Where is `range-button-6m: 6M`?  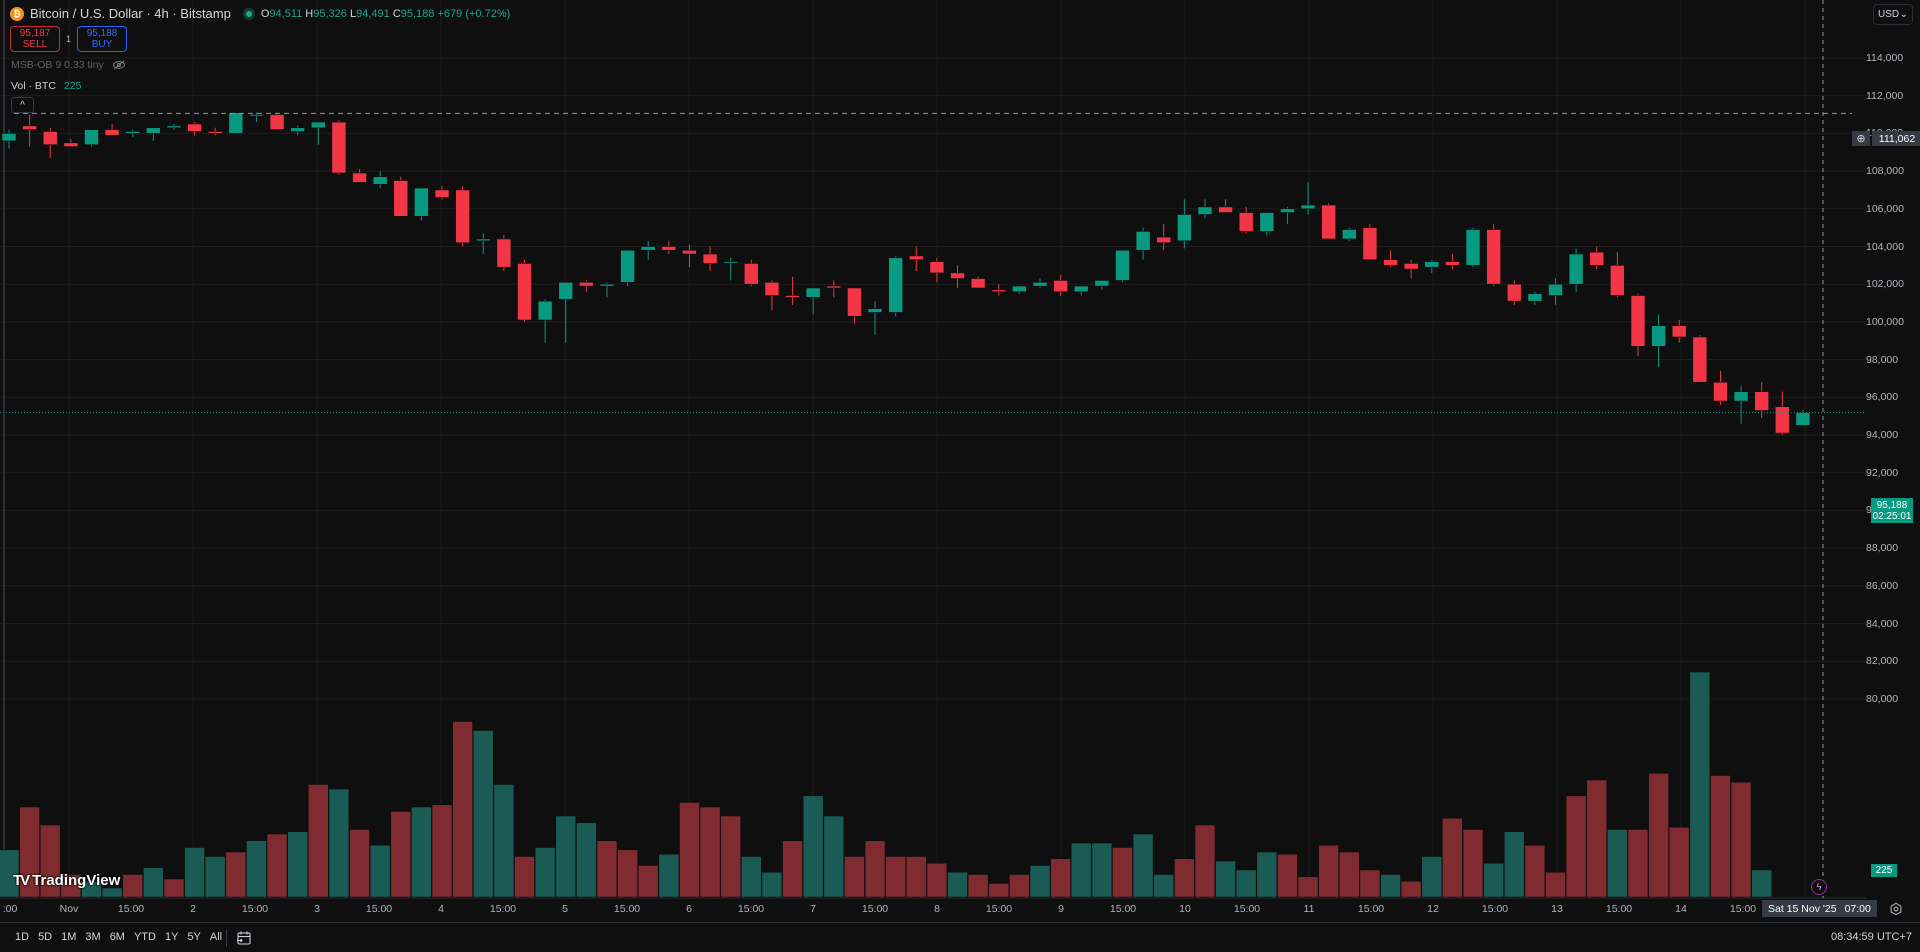 range-button-6m: 6M is located at coordinates (117, 937).